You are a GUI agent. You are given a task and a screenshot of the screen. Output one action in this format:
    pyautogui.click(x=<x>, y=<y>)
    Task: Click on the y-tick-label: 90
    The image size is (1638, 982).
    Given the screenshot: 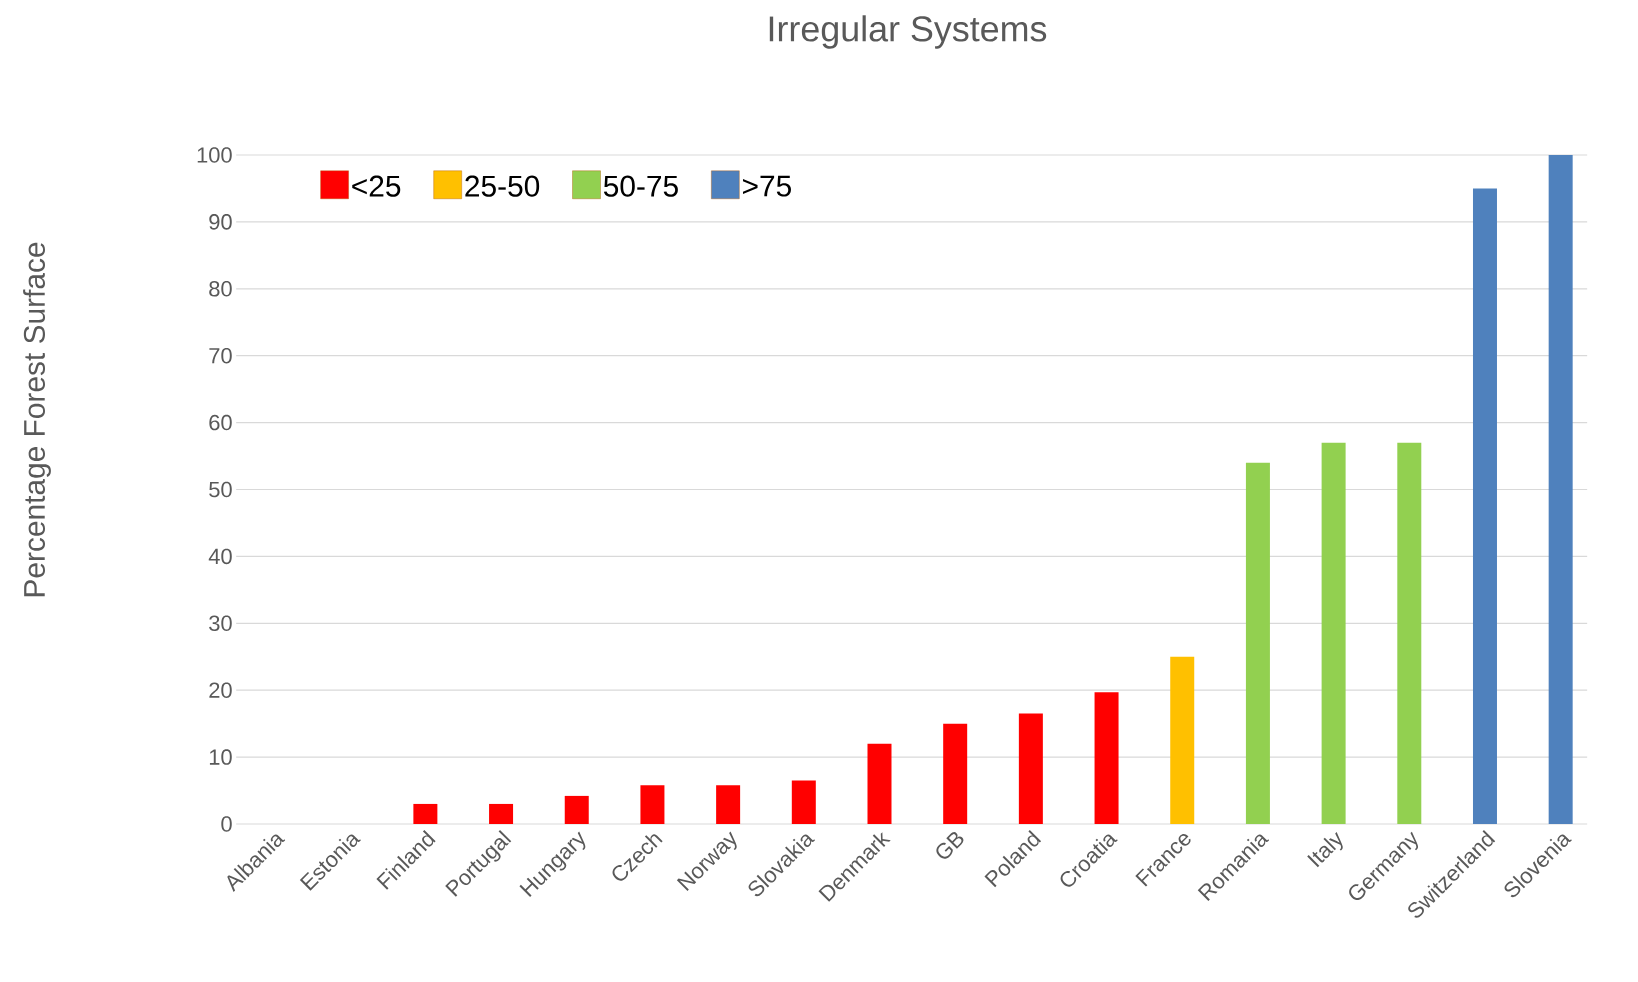 What is the action you would take?
    pyautogui.click(x=220, y=222)
    